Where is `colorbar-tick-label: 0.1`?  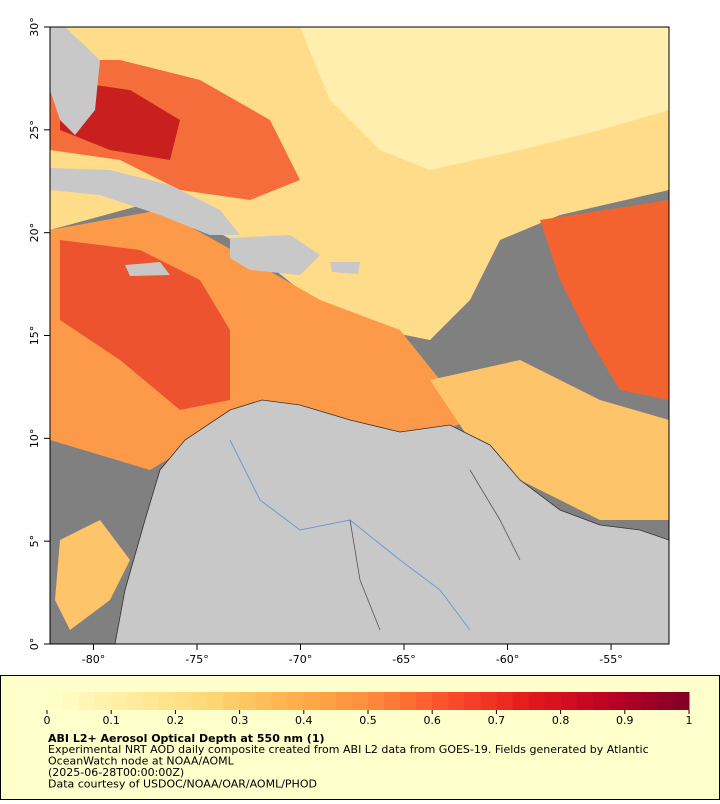
colorbar-tick-label: 0.1 is located at coordinates (111, 720).